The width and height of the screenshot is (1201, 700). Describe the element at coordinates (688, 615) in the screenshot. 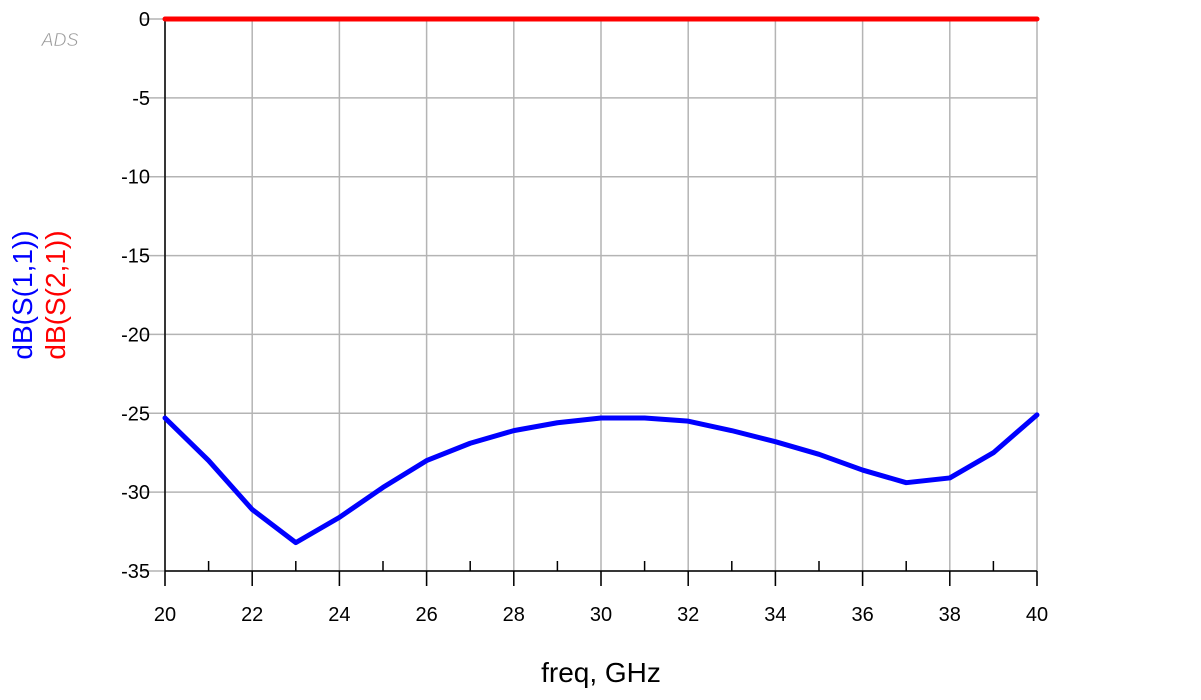

I see `x-tick-label: 32` at that location.